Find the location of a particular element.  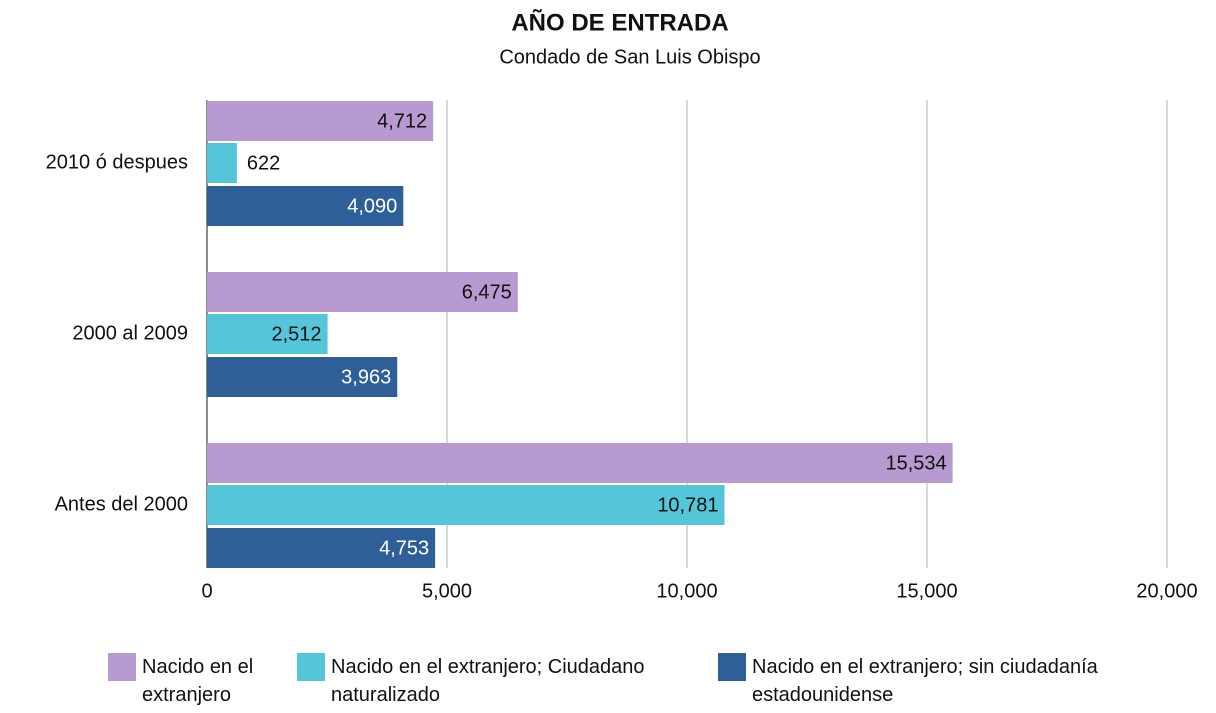

data-label: 622 is located at coordinates (263, 163).